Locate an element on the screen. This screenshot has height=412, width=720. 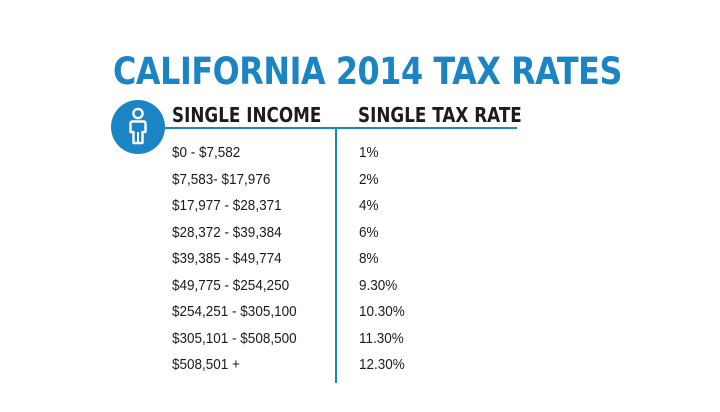
column-header-single-tax-rate: SINGLE TAX RATE is located at coordinates (440, 115).